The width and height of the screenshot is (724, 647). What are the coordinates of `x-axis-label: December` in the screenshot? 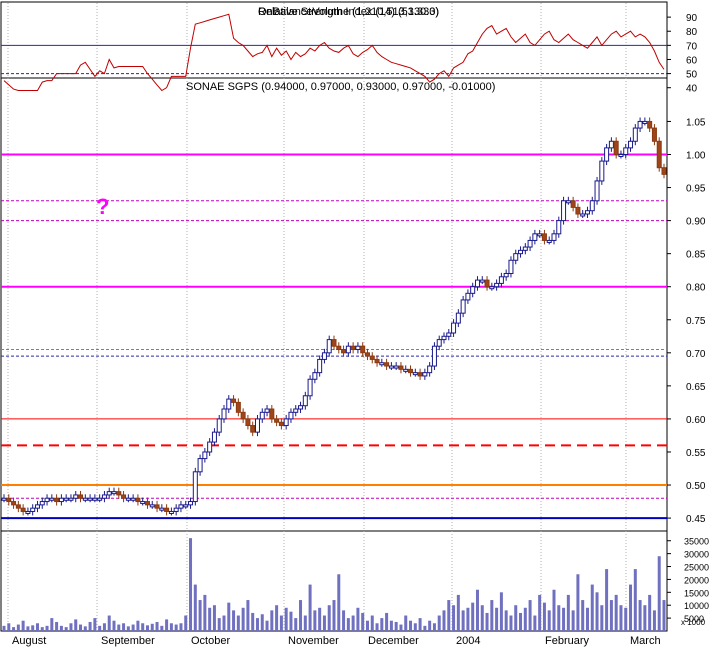 It's located at (393, 641).